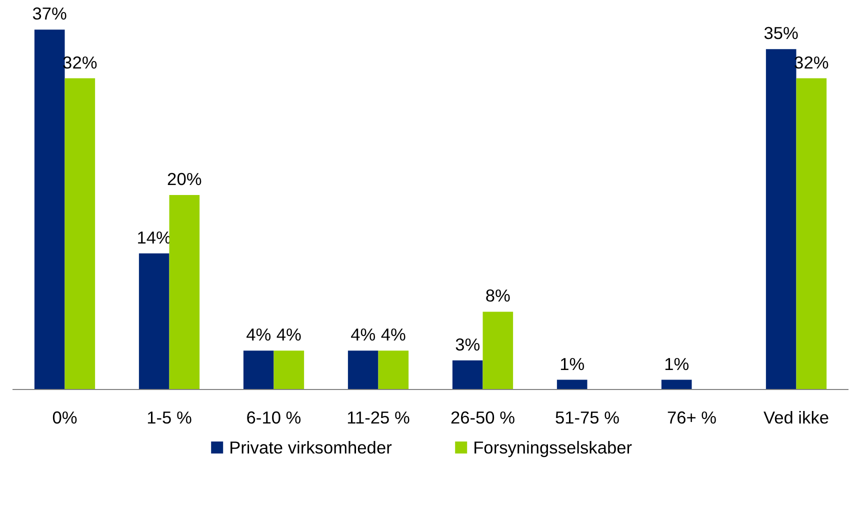 The width and height of the screenshot is (859, 521). I want to click on x-tick-label: 26-50 %, so click(483, 418).